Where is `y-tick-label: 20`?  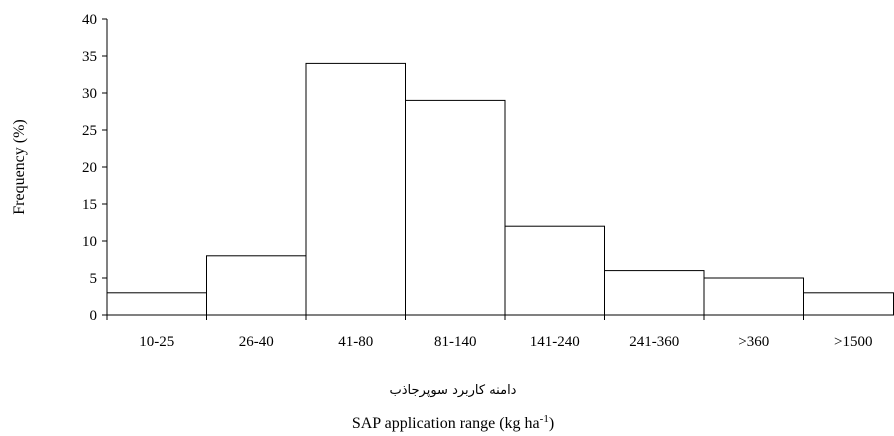 y-tick-label: 20 is located at coordinates (89, 168).